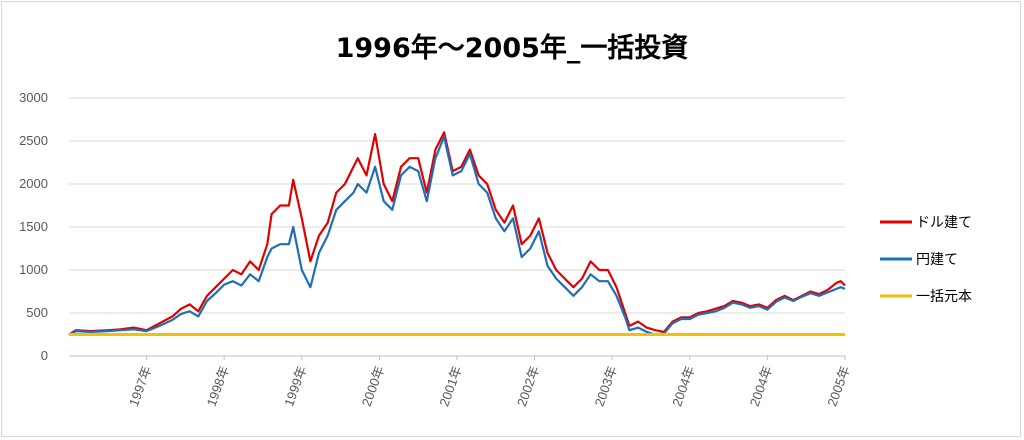  I want to click on x-tick-label: 1997年, so click(140, 386).